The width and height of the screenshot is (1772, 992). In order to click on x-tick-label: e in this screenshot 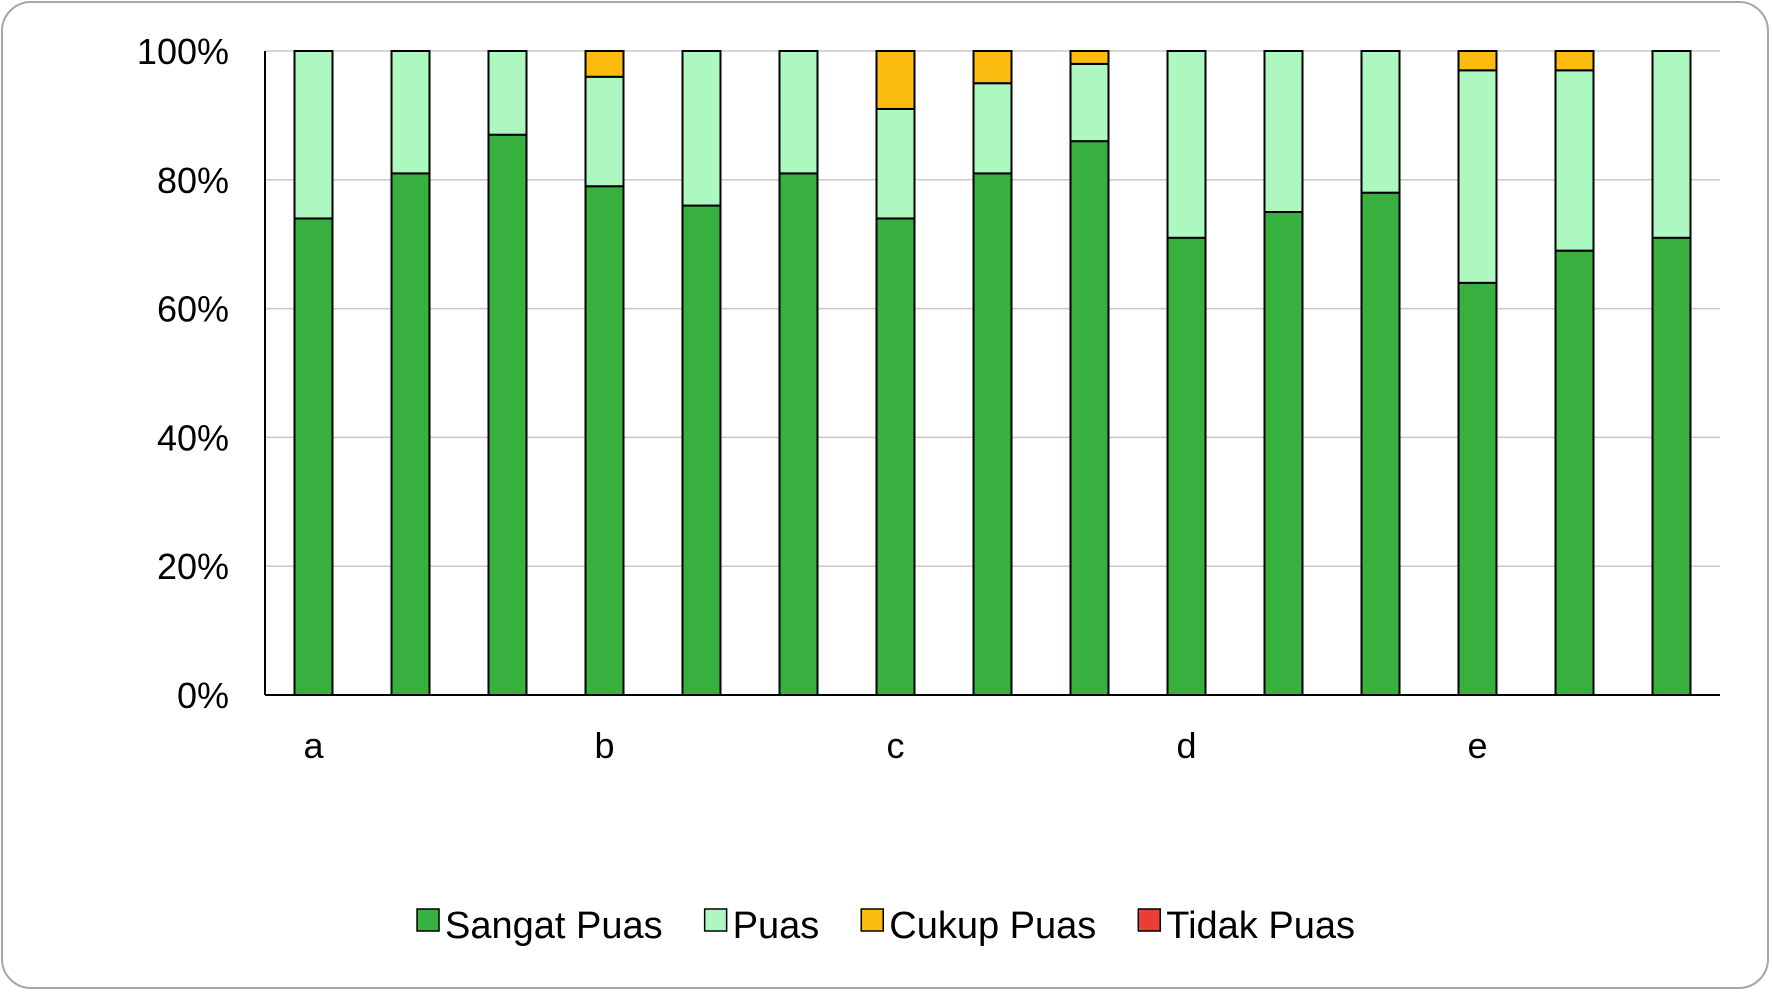, I will do `click(1477, 745)`.